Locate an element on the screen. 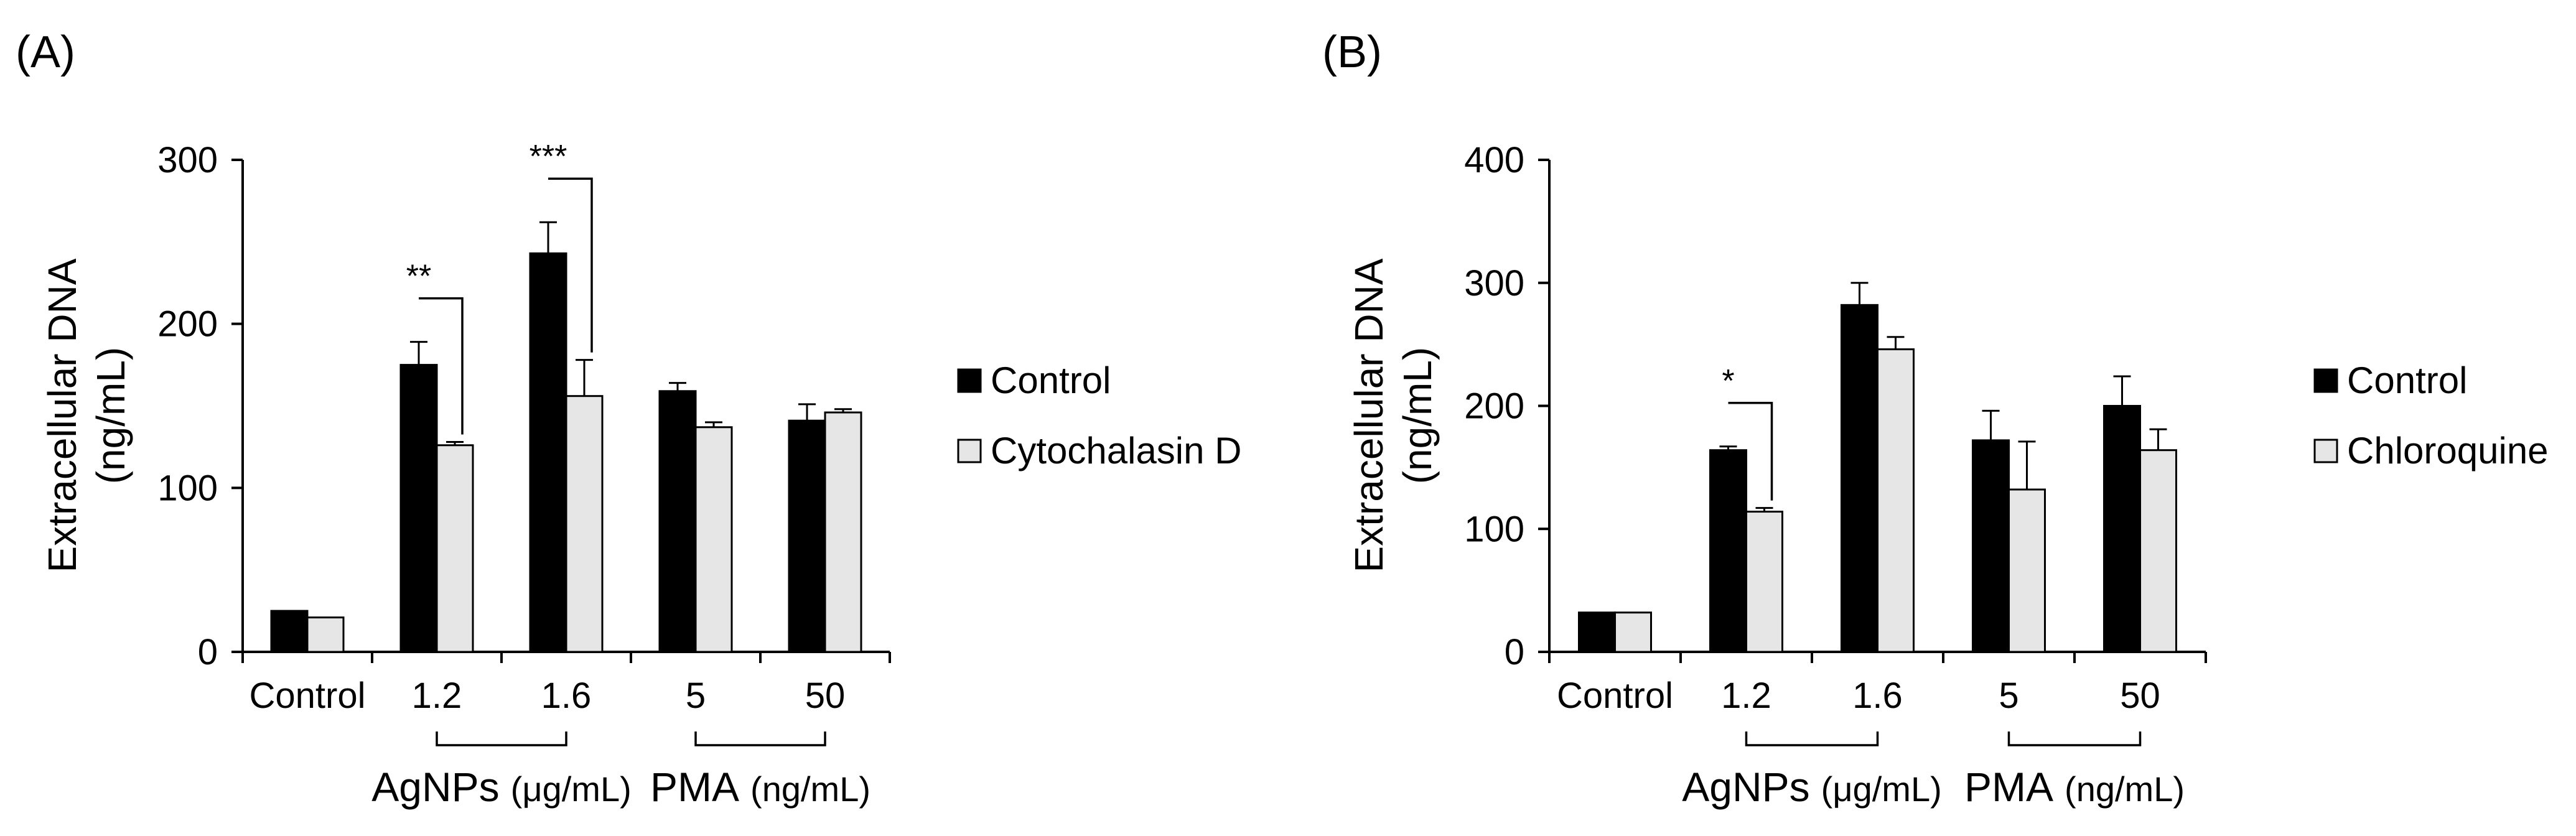  significance-label: ** is located at coordinates (419, 277).